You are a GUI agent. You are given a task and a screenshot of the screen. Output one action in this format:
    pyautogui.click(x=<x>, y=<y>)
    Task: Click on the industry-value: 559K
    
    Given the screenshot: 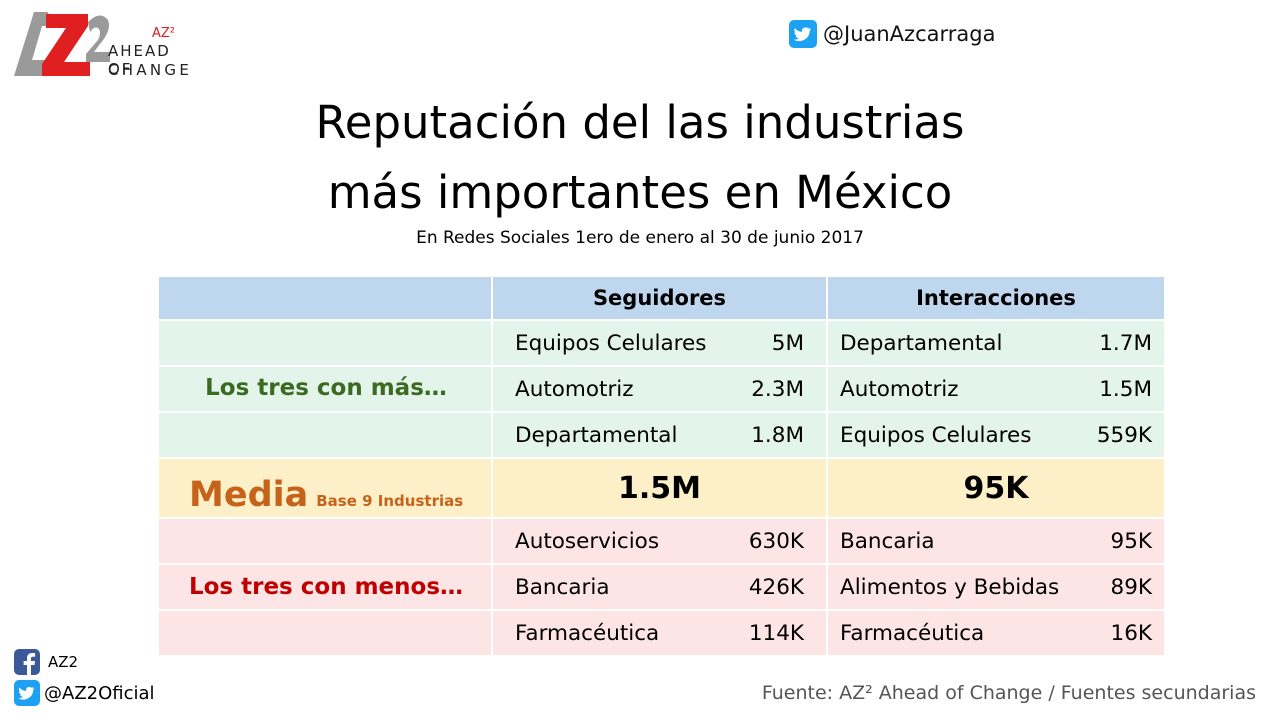 What is the action you would take?
    pyautogui.click(x=1124, y=435)
    